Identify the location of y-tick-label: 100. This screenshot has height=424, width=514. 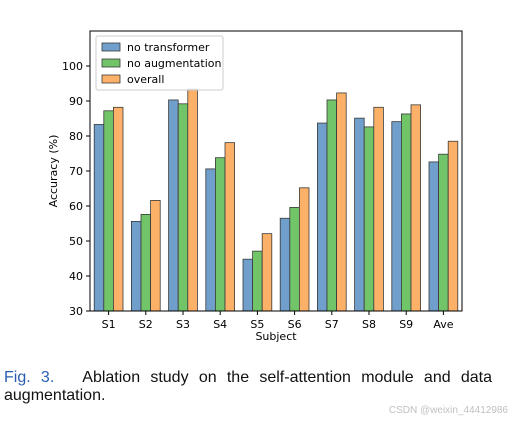
(72, 66).